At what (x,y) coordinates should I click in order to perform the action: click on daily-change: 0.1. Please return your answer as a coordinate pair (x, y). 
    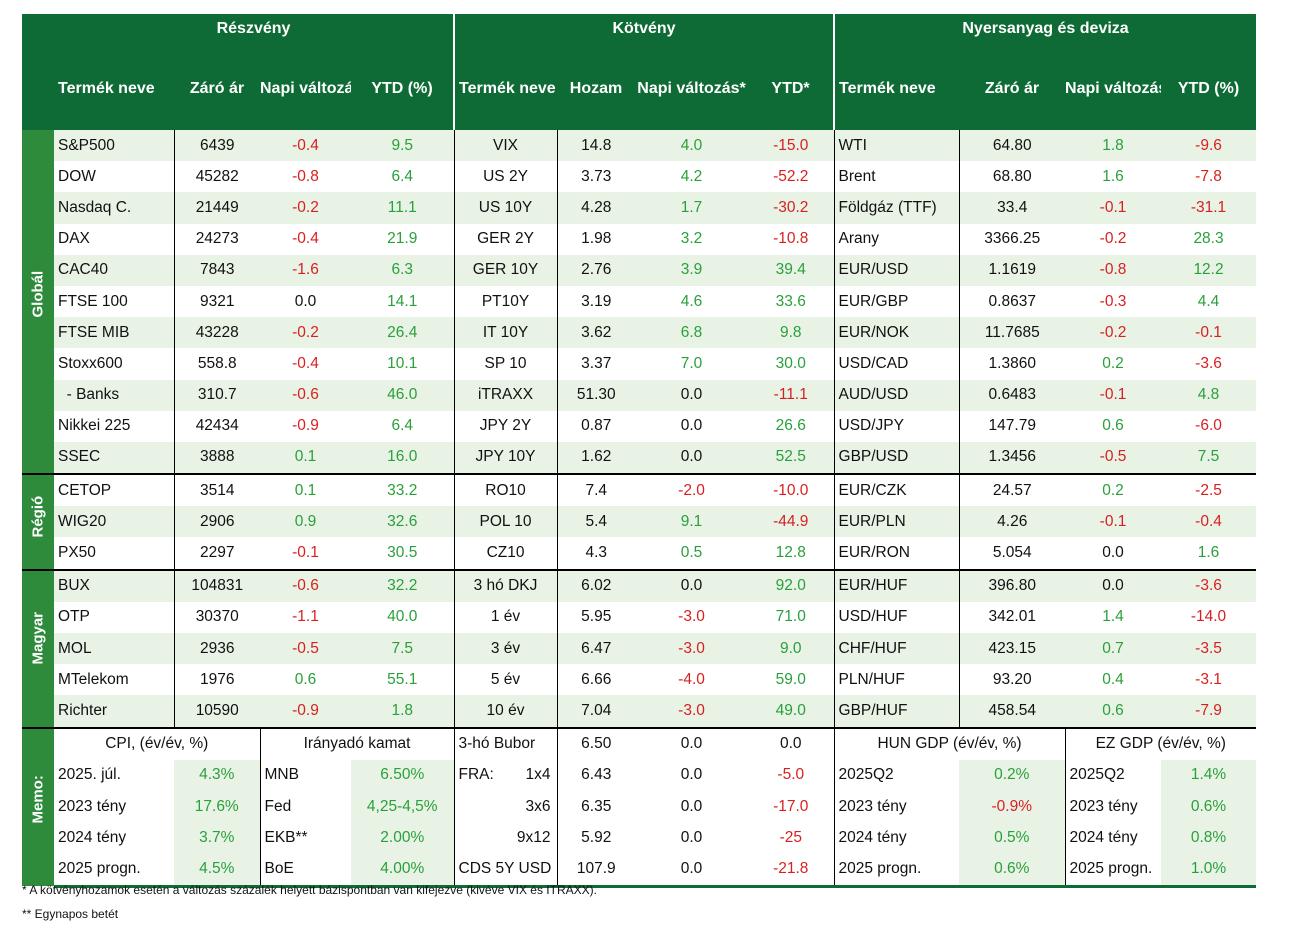
    Looking at the image, I should click on (305, 458).